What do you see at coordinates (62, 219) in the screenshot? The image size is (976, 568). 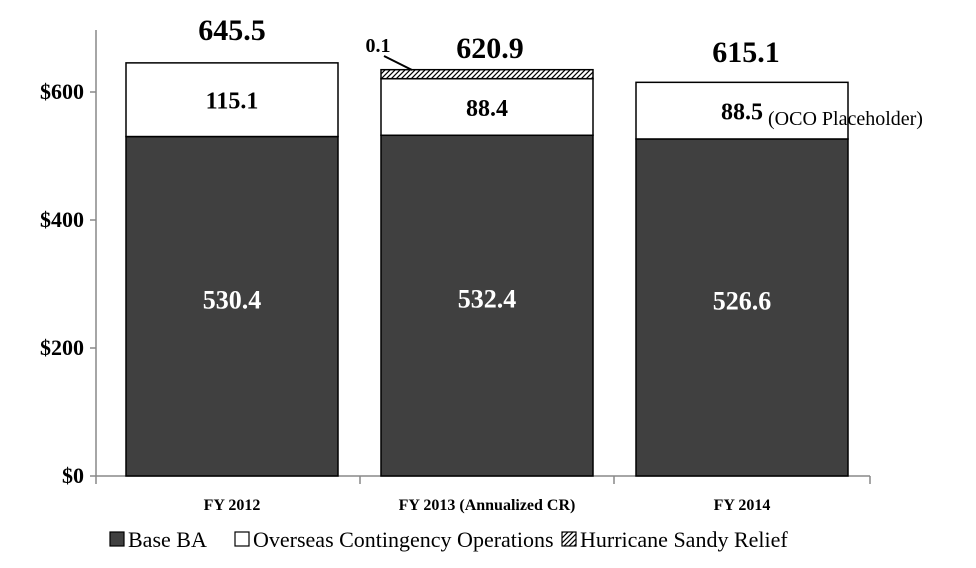 I see `y-tick-label: $400` at bounding box center [62, 219].